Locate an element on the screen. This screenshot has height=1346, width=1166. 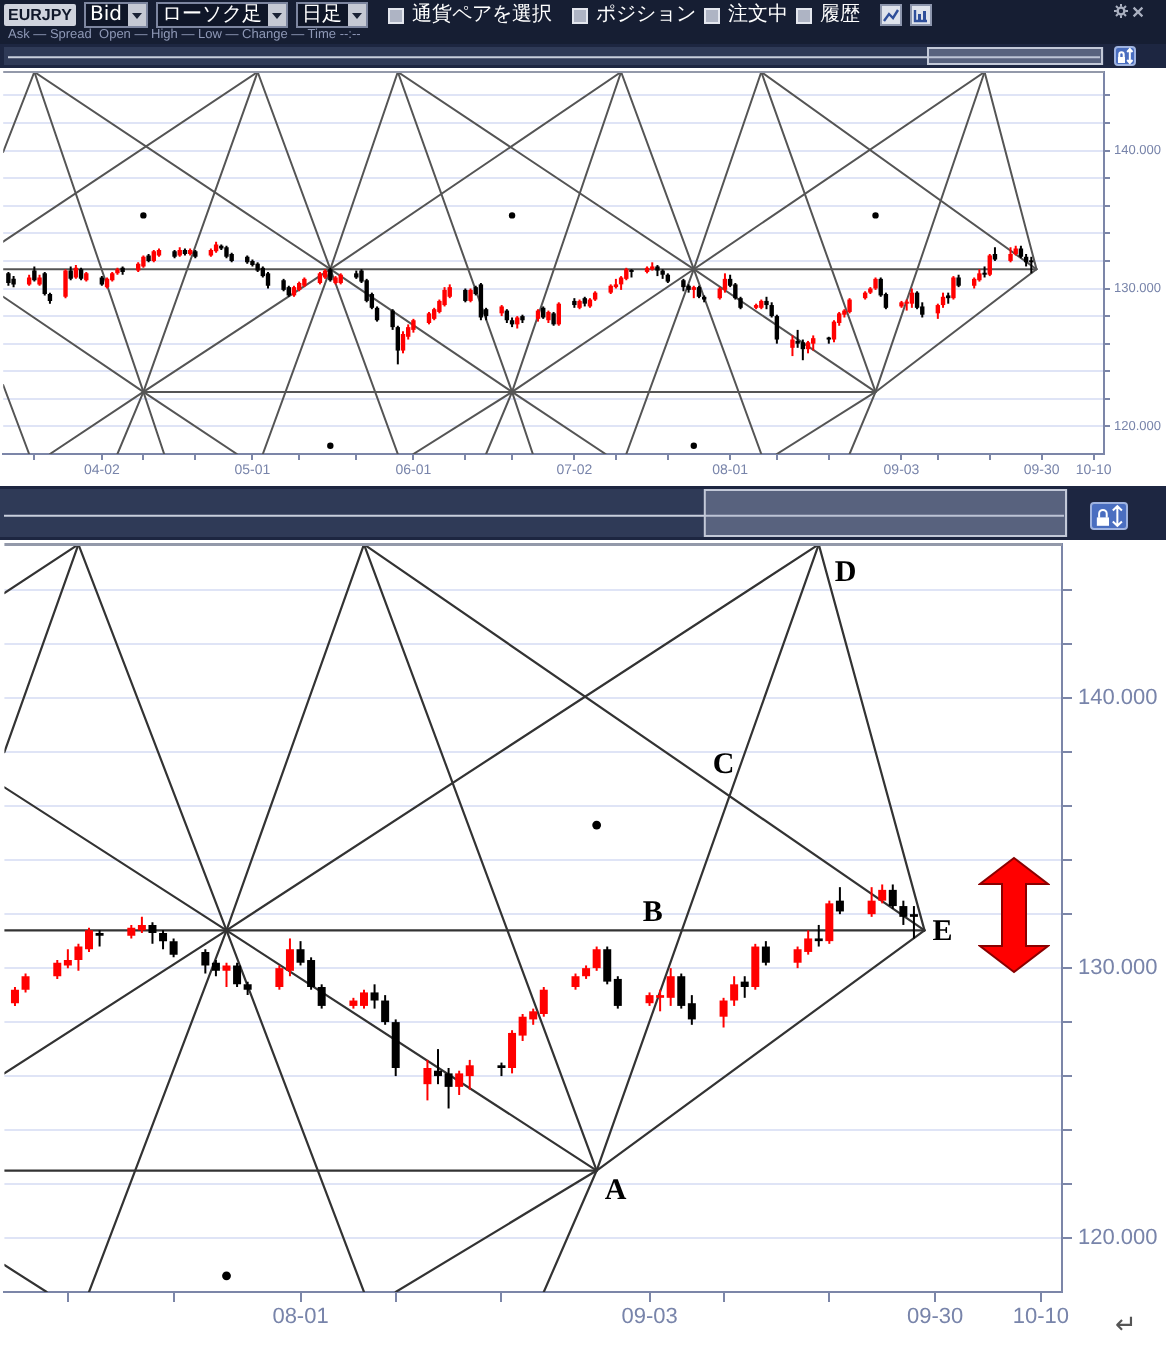
x-tick-label: 10-10 is located at coordinates (1040, 1317).